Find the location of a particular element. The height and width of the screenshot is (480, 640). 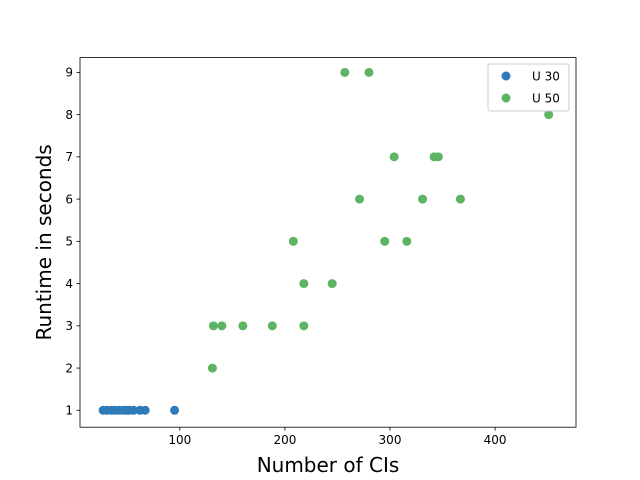

y-axis-ticks: 1 2 3 4 5 6 7 8 9 is located at coordinates (72, 242).